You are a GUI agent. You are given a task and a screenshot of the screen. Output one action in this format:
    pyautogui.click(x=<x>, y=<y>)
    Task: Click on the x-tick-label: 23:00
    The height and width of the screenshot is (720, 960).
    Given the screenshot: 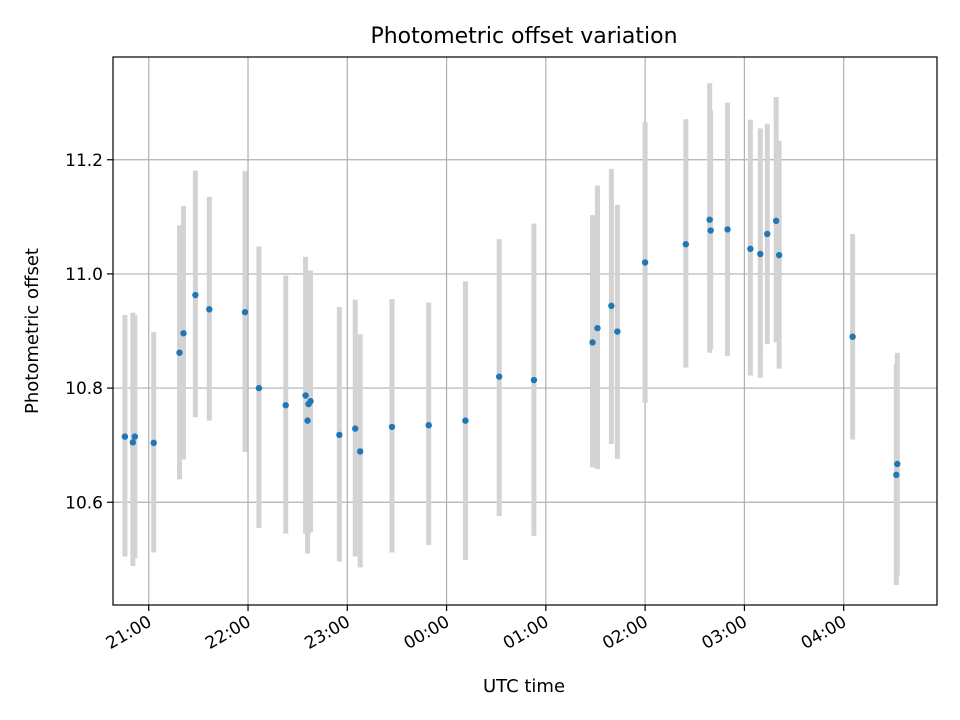 What is the action you would take?
    pyautogui.click(x=327, y=633)
    